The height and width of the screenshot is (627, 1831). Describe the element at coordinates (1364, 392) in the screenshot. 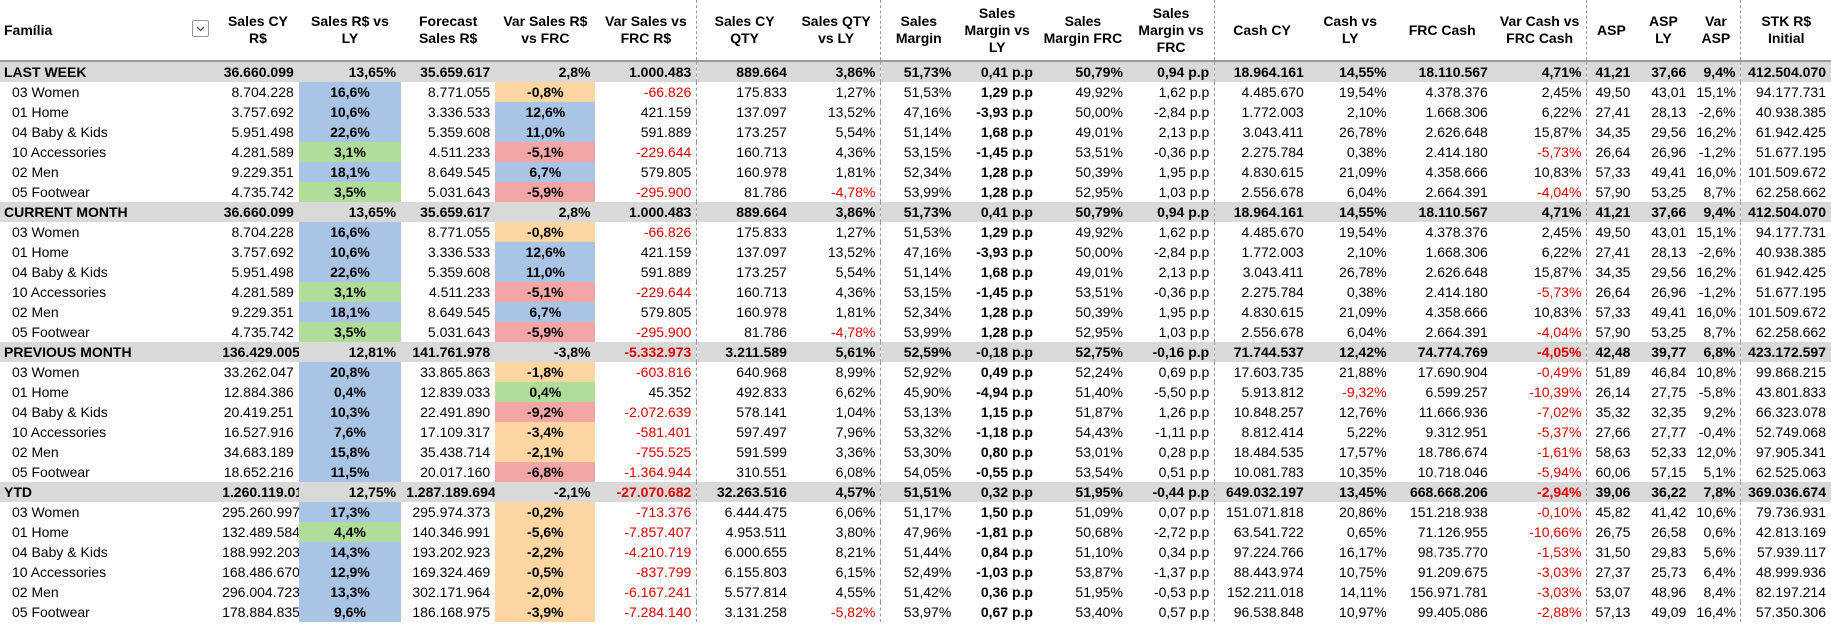

I see `cell-cash-vs-ly: -9,32%` at that location.